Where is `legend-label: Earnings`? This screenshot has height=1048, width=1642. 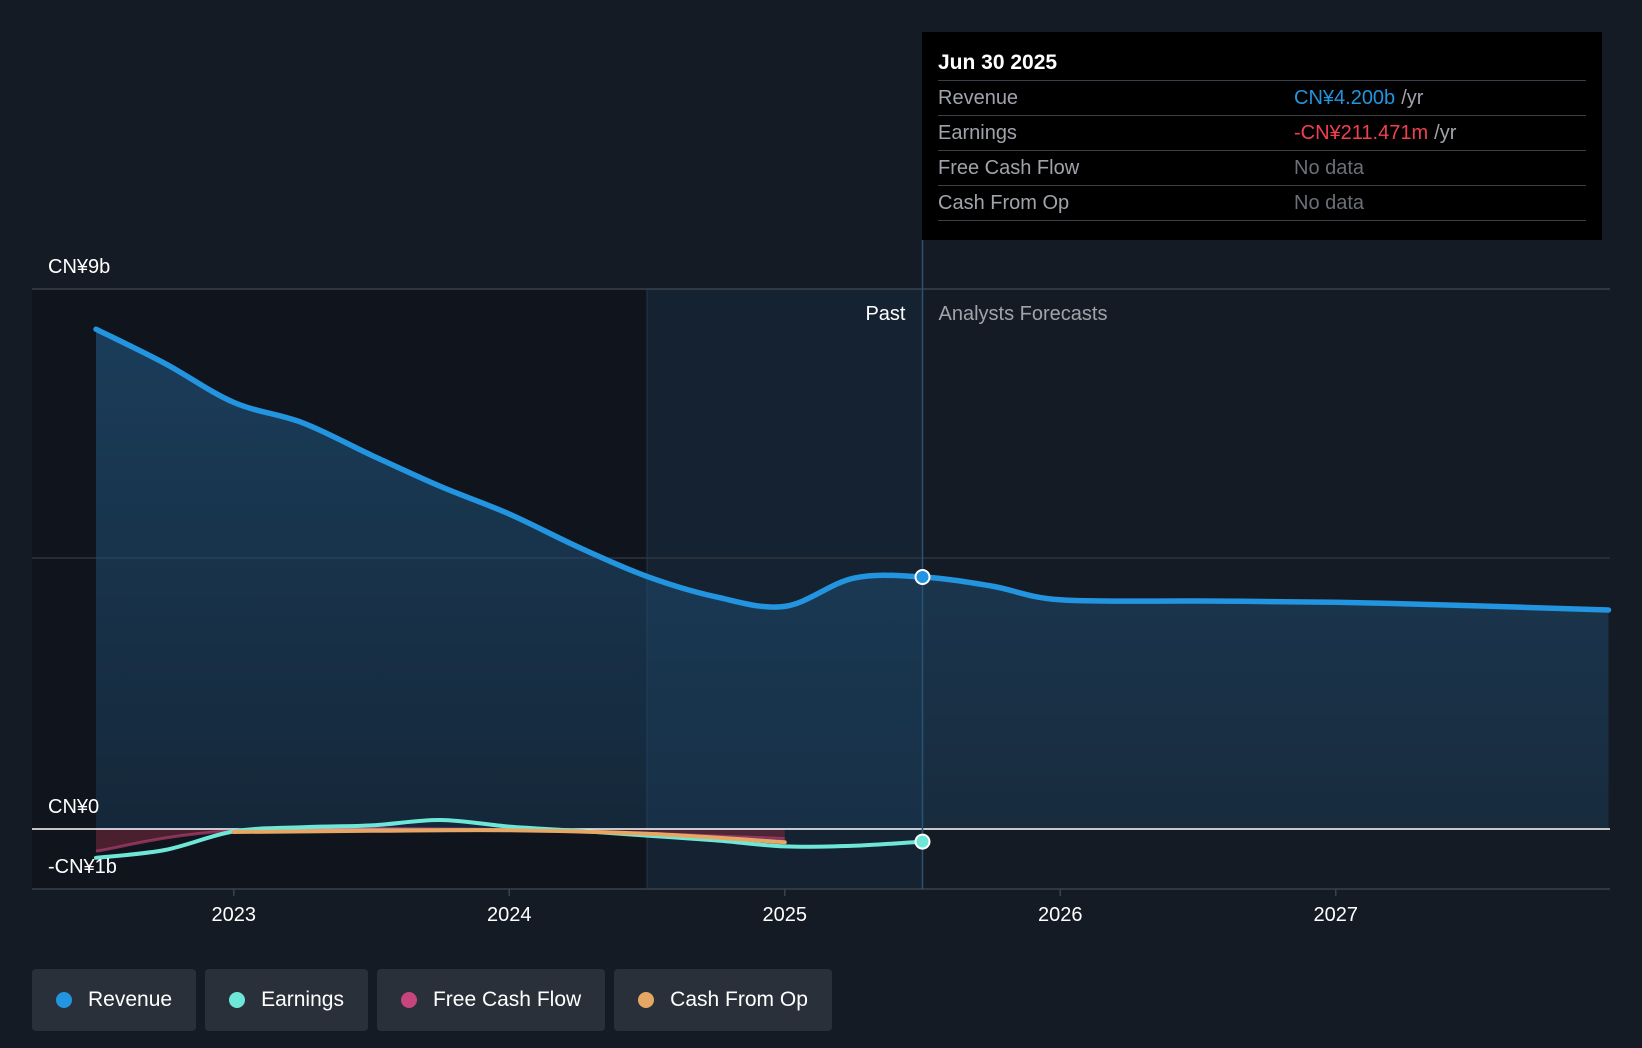 legend-label: Earnings is located at coordinates (302, 999).